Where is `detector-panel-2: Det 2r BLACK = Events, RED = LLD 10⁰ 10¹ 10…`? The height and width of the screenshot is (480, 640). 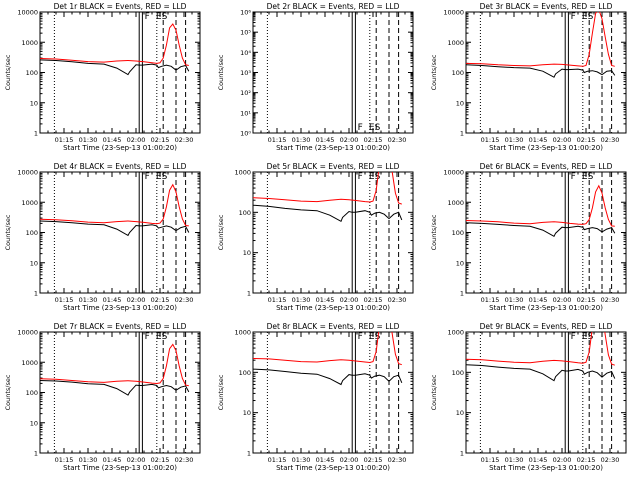 detector-panel-2: Det 2r BLACK = Events, RED = LLD 10⁰ 10¹ 10… is located at coordinates (315, 77).